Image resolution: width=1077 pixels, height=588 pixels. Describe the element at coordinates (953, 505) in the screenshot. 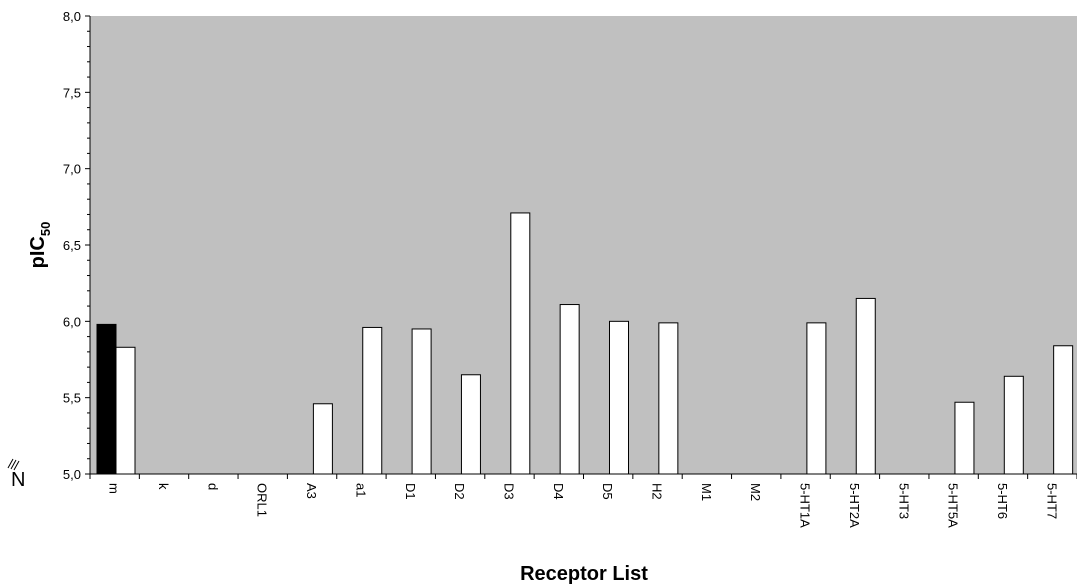

I see `x-tick-label: 5-HT5A` at that location.